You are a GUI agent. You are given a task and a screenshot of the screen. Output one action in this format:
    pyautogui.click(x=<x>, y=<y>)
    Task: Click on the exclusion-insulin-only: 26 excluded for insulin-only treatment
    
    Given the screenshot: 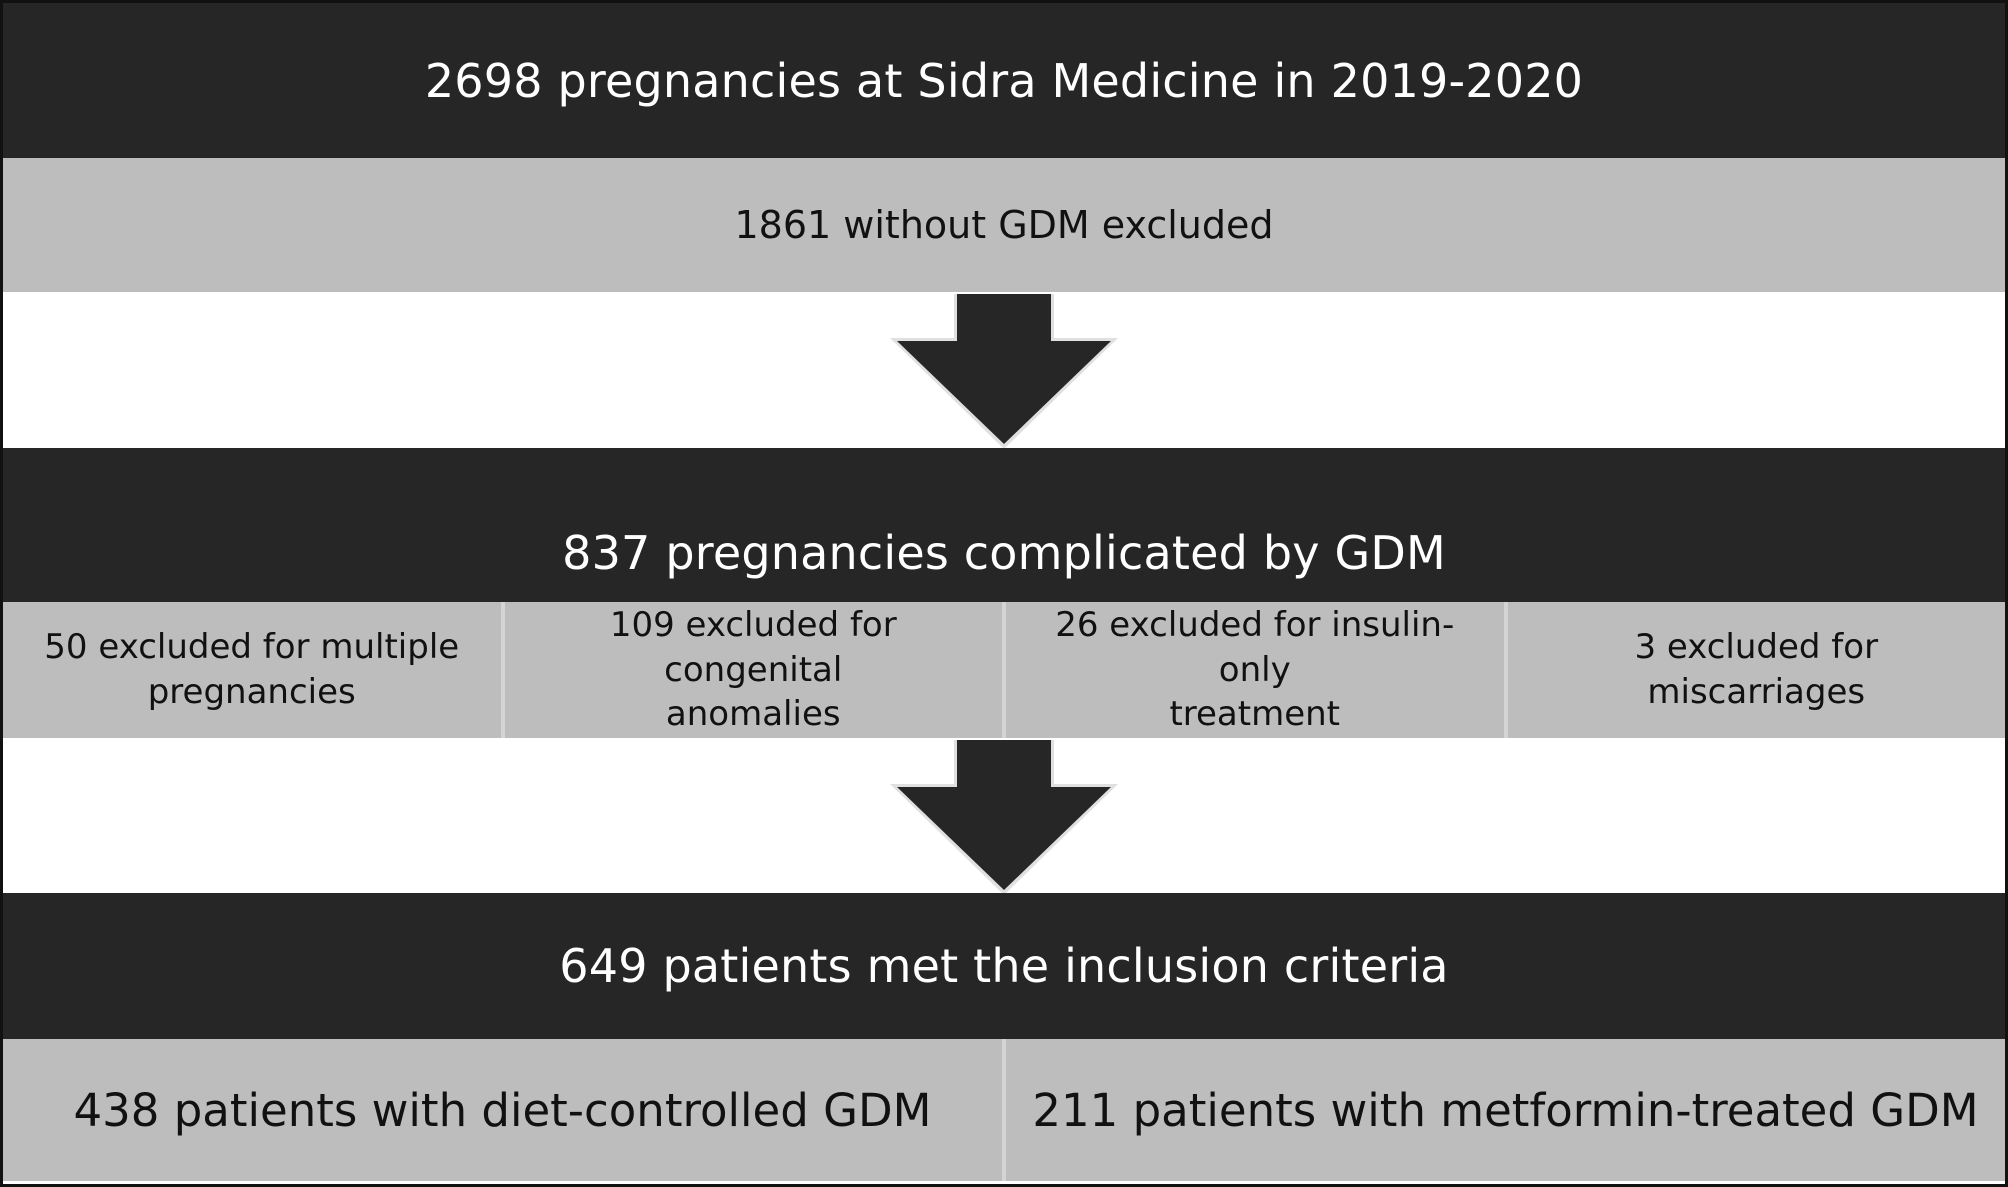 What is the action you would take?
    pyautogui.click(x=1257, y=670)
    